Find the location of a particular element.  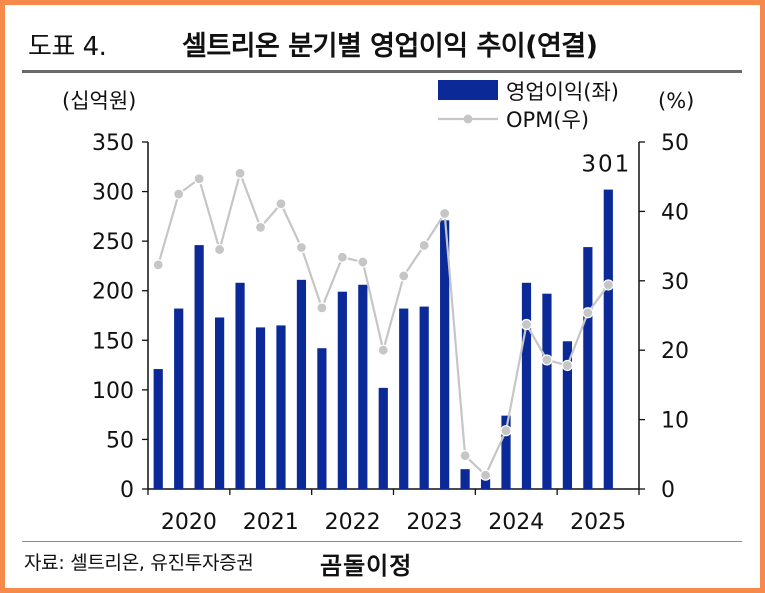

source-note: 자료: 셀트리온, 유진투자증권 is located at coordinates (139, 563).